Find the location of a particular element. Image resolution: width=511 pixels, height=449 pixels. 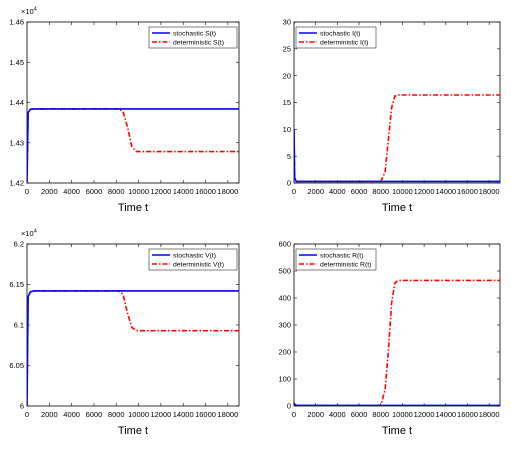

legend-label-deterministic: deterministic V(t) is located at coordinates (198, 265).